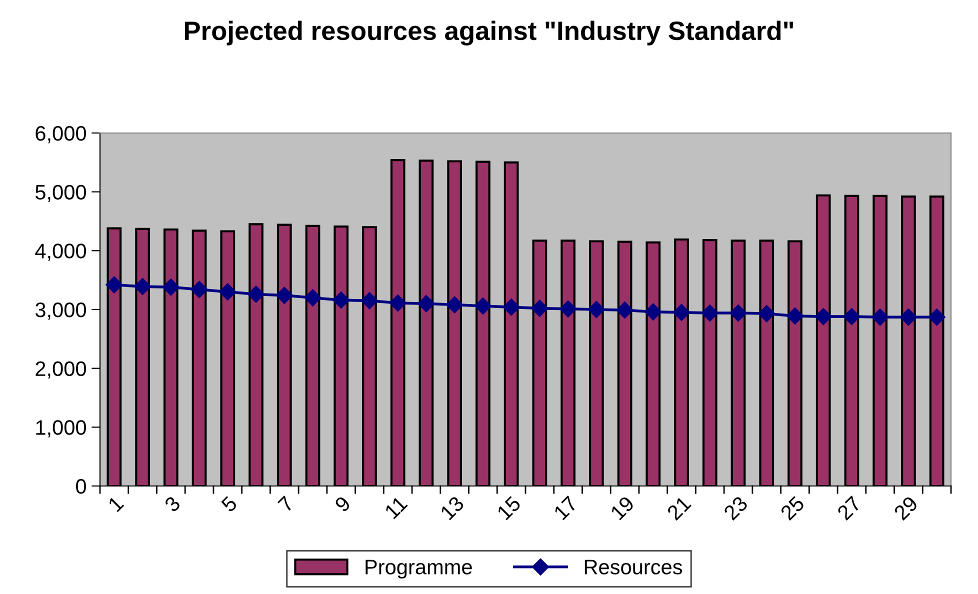 This screenshot has height=594, width=978. What do you see at coordinates (61, 429) in the screenshot?
I see `y-tick-label: 1,000` at bounding box center [61, 429].